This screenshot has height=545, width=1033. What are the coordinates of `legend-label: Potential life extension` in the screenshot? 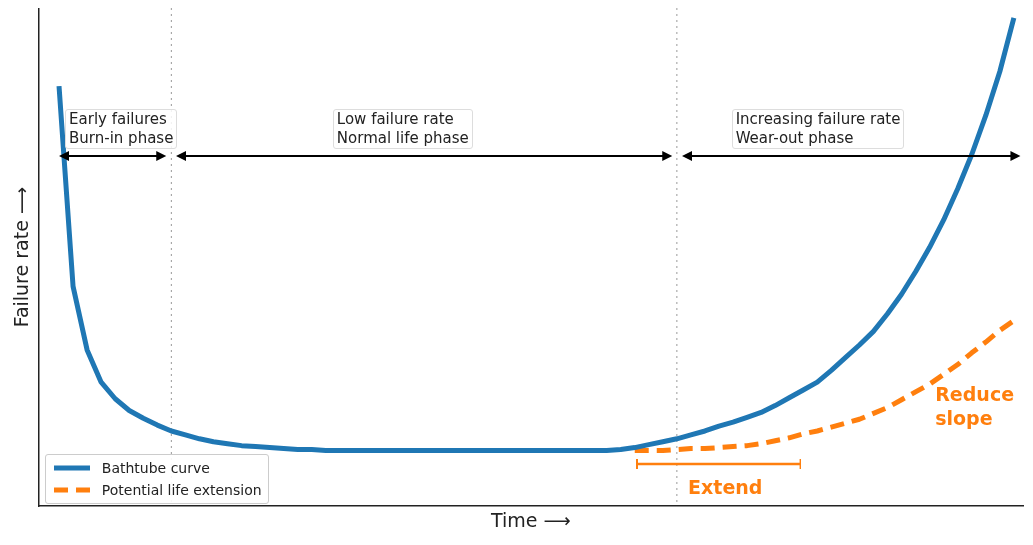 It's located at (181, 490).